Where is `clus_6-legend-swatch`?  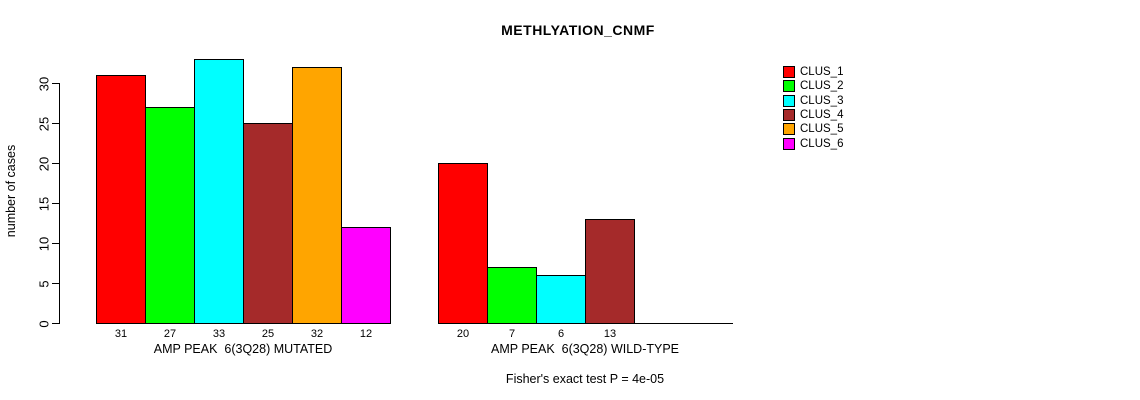
clus_6-legend-swatch is located at coordinates (789, 143).